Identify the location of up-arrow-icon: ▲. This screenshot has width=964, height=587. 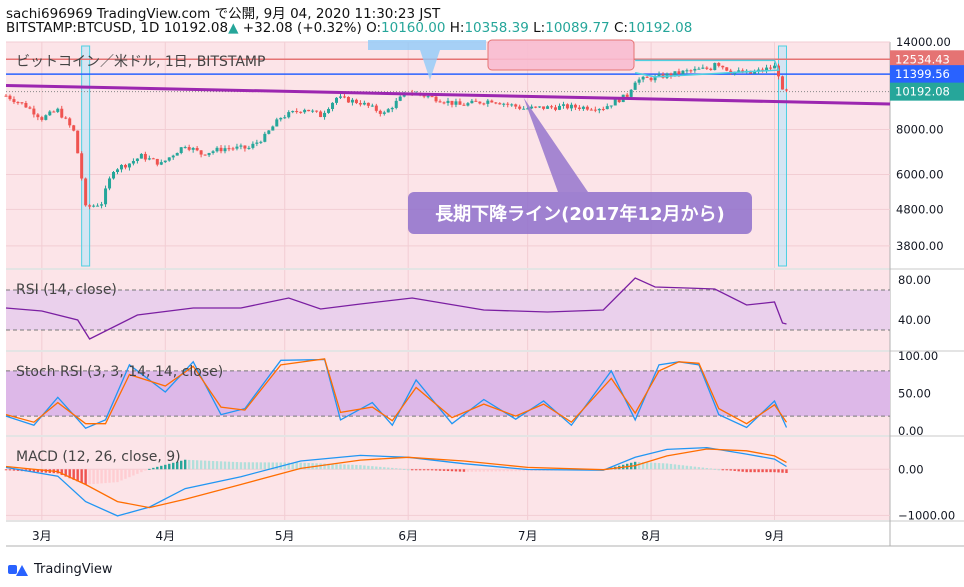
(233, 28).